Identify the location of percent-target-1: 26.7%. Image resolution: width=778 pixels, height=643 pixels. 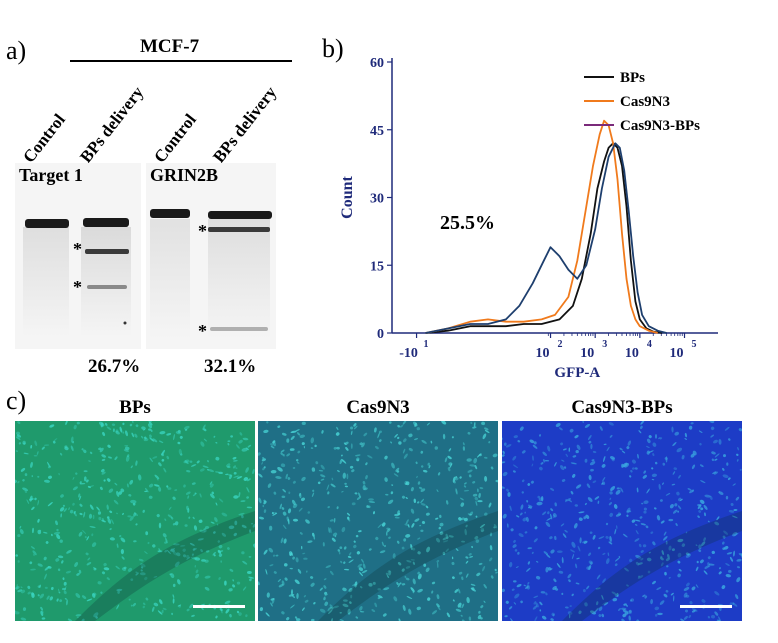
(114, 366).